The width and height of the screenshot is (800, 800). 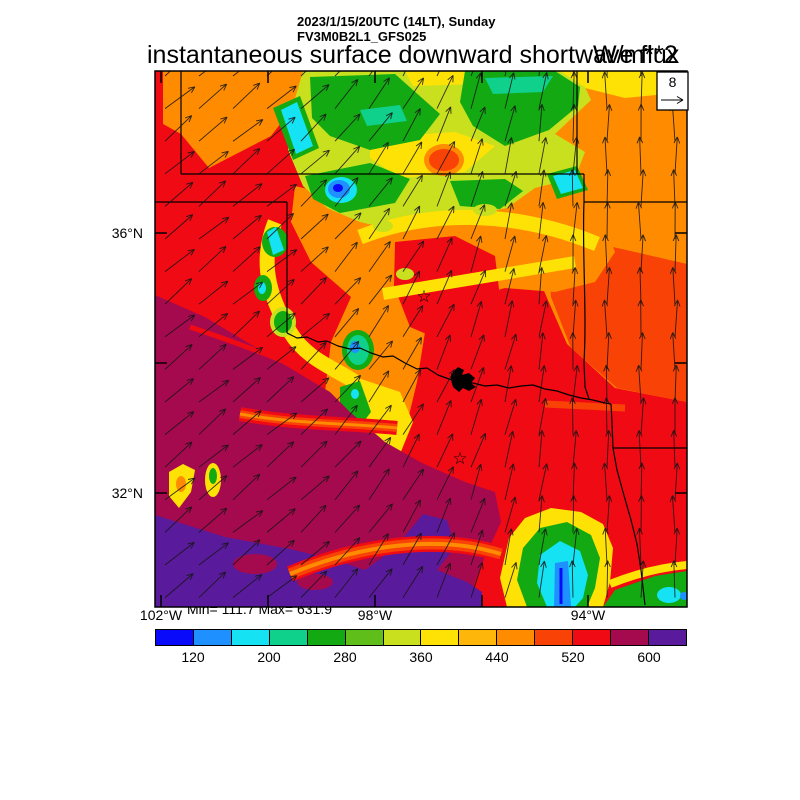 What do you see at coordinates (345, 657) in the screenshot?
I see `colorbar-tick-label: 280` at bounding box center [345, 657].